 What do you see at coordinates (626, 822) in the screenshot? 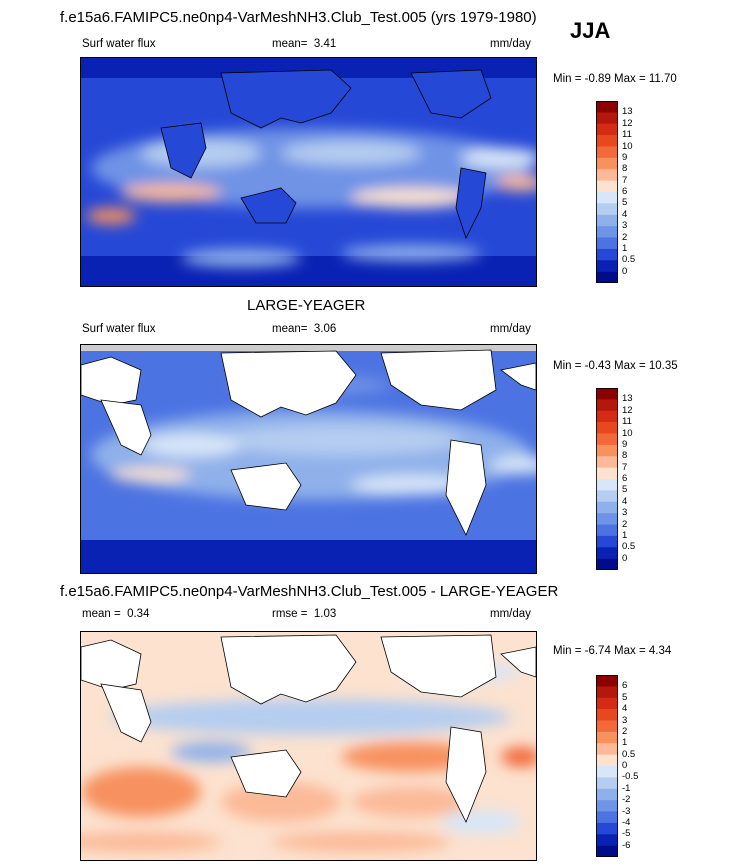
I see `colorbar-tick-label: -4` at bounding box center [626, 822].